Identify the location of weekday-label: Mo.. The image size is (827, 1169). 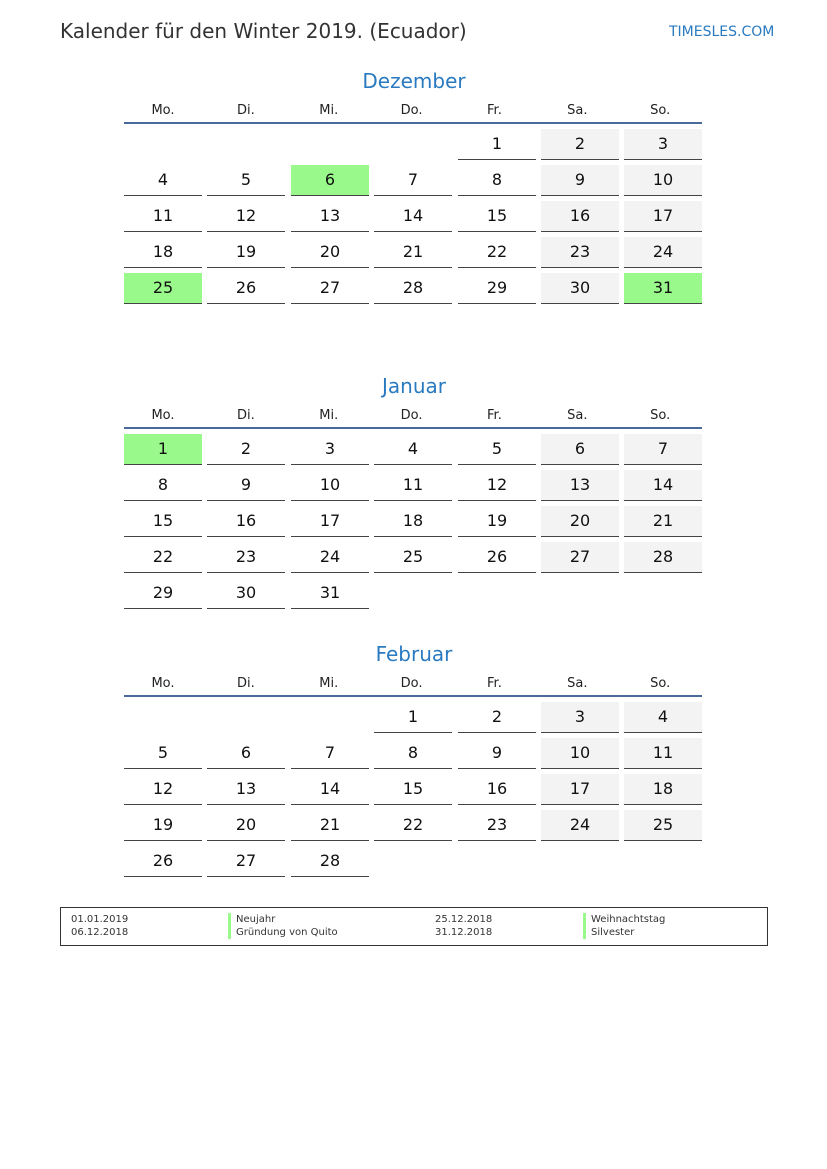
(163, 415).